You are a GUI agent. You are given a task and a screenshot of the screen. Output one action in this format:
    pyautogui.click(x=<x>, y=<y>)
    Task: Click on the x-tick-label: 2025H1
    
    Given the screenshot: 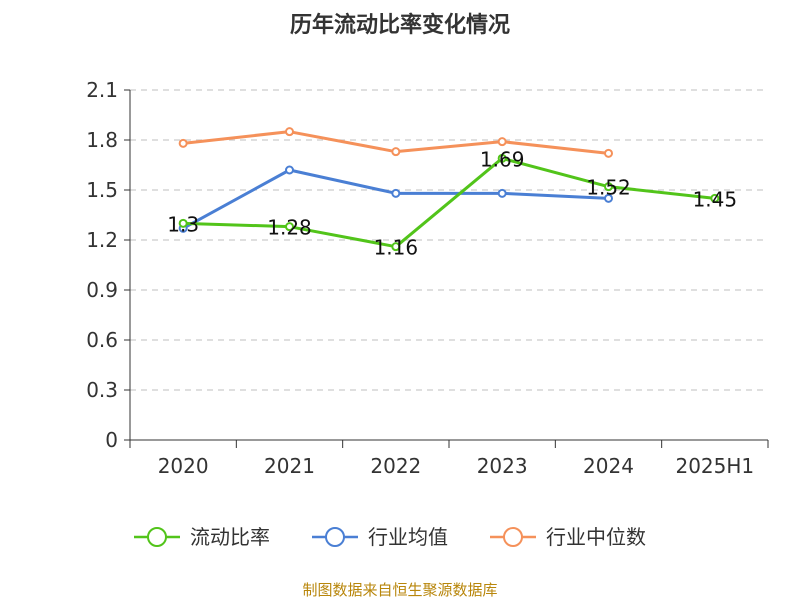 What is the action you would take?
    pyautogui.click(x=714, y=466)
    